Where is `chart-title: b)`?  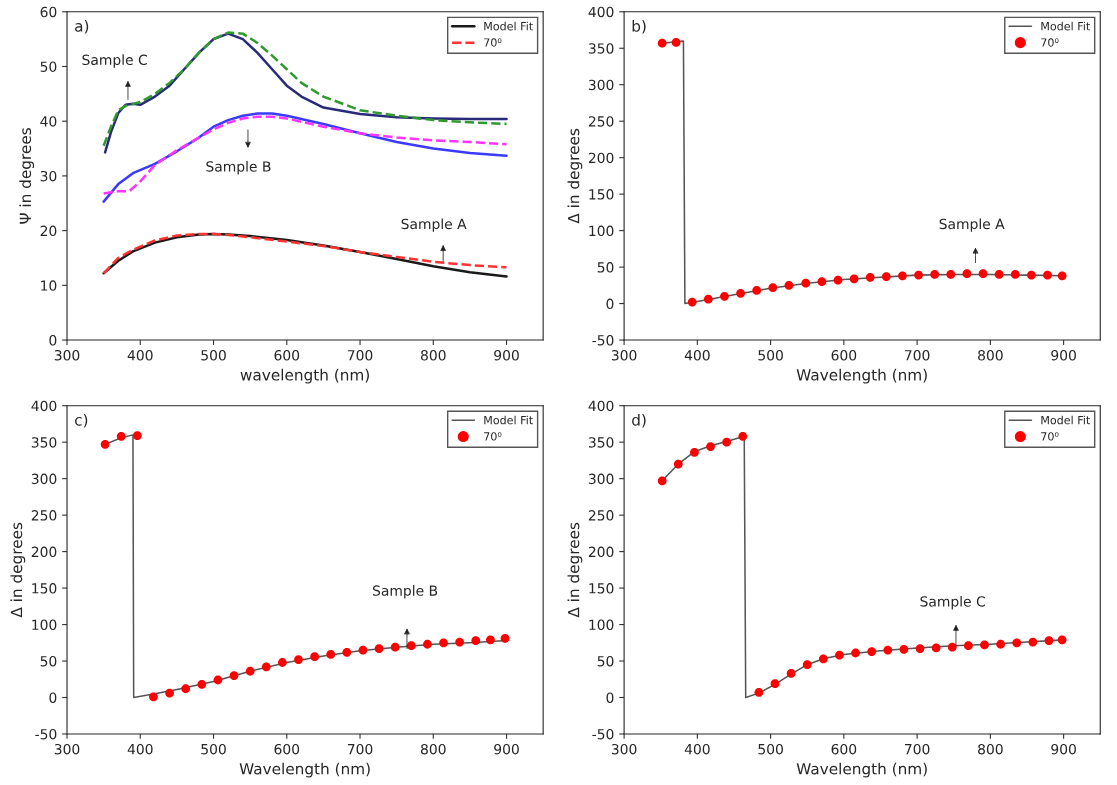 chart-title: b) is located at coordinates (639, 26).